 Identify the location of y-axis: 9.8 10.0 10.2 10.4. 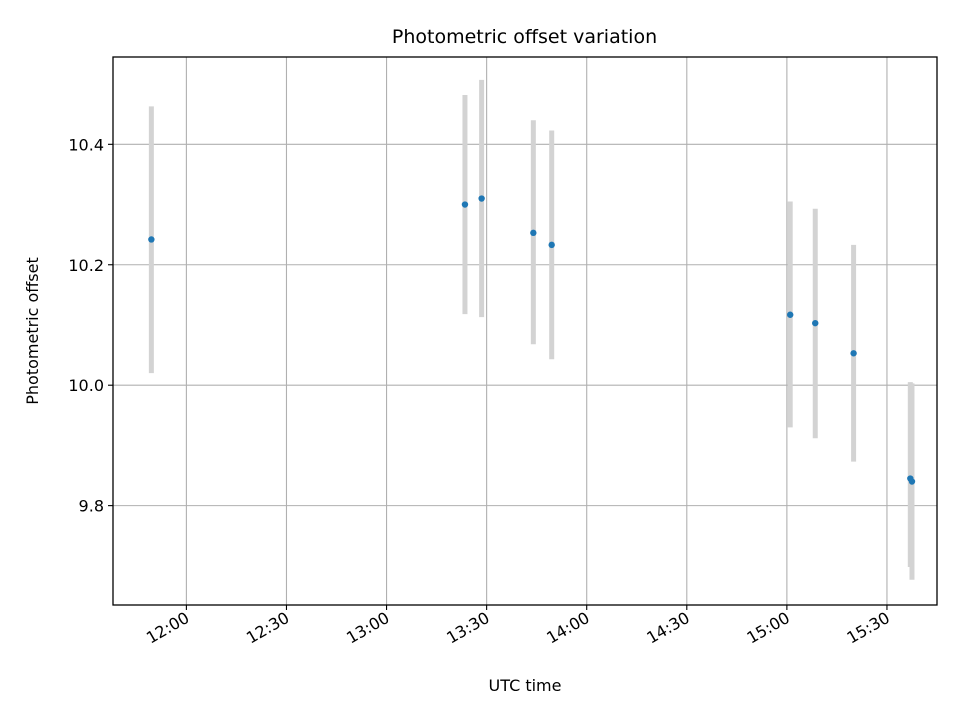
(90, 325).